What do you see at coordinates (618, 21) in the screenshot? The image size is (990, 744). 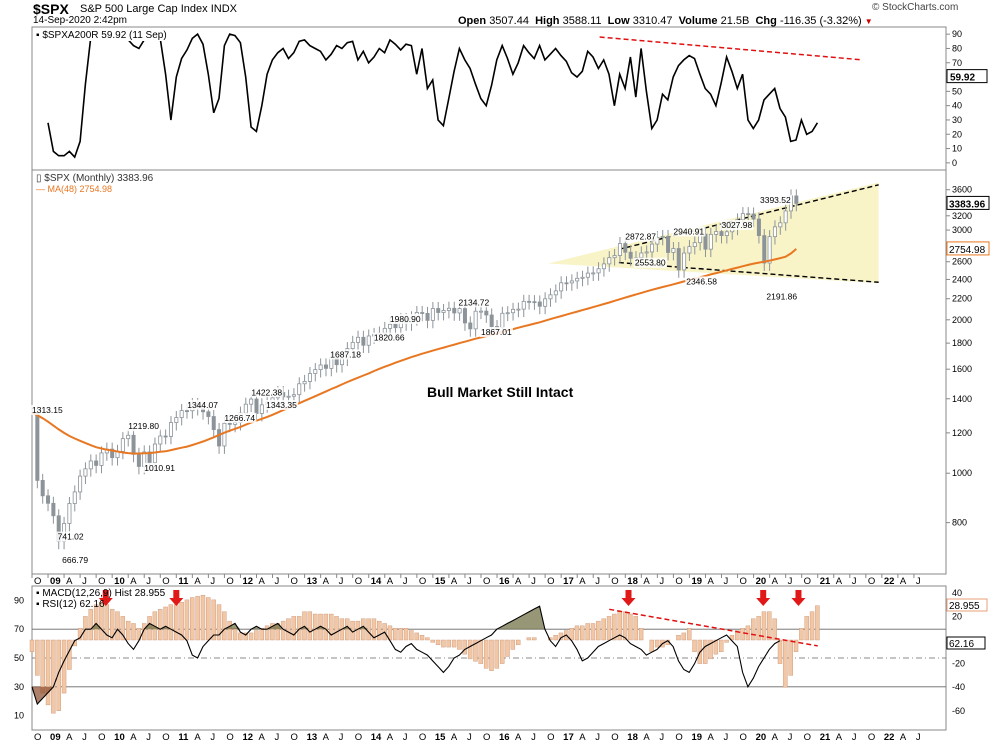 I see `low-label: Low` at bounding box center [618, 21].